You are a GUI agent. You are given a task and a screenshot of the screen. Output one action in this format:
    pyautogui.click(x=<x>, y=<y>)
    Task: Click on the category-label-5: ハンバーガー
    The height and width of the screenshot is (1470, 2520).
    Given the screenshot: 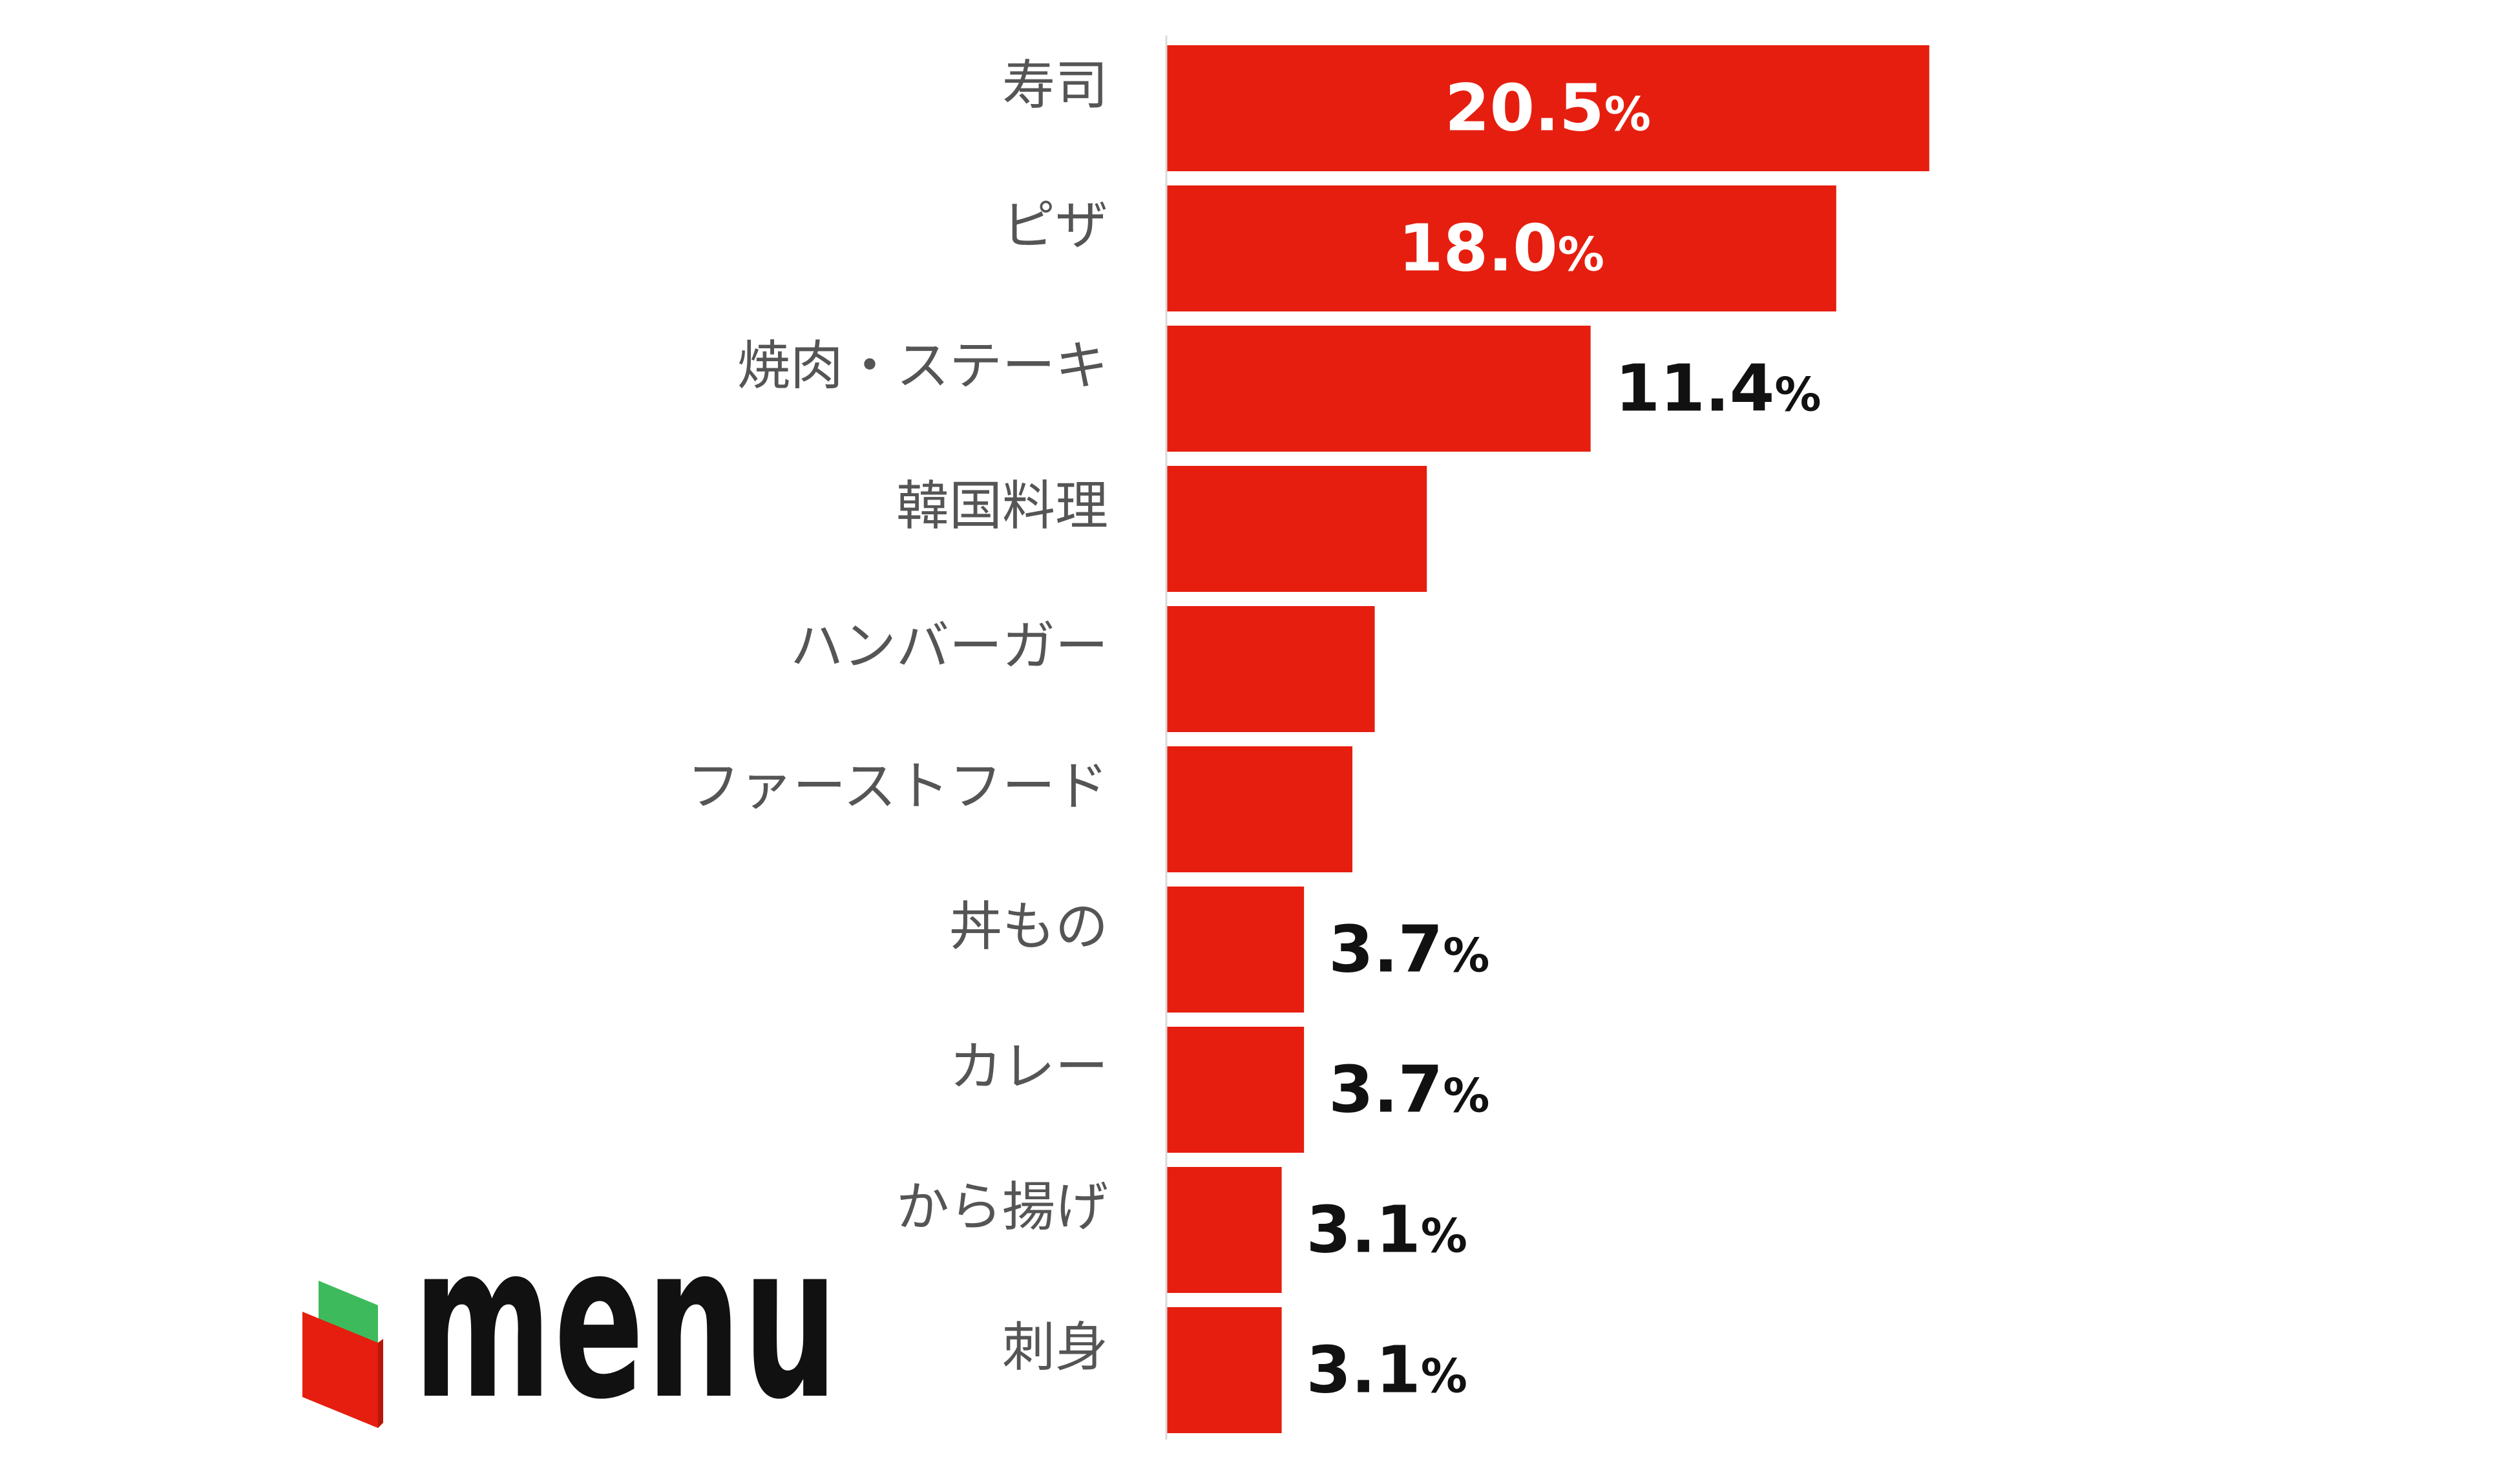 What is the action you would take?
    pyautogui.click(x=949, y=647)
    